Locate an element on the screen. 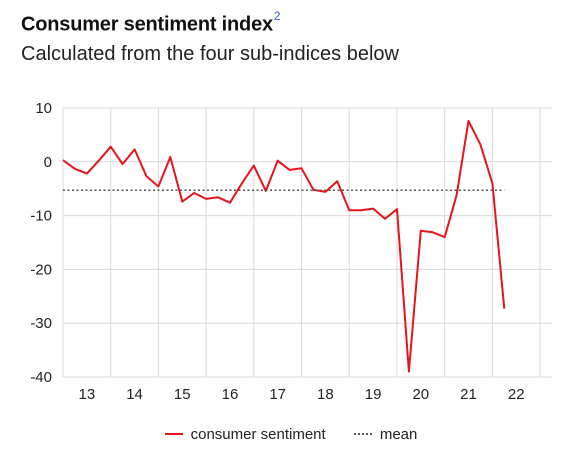 The image size is (582, 456). x-tick-label: 21 is located at coordinates (468, 394).